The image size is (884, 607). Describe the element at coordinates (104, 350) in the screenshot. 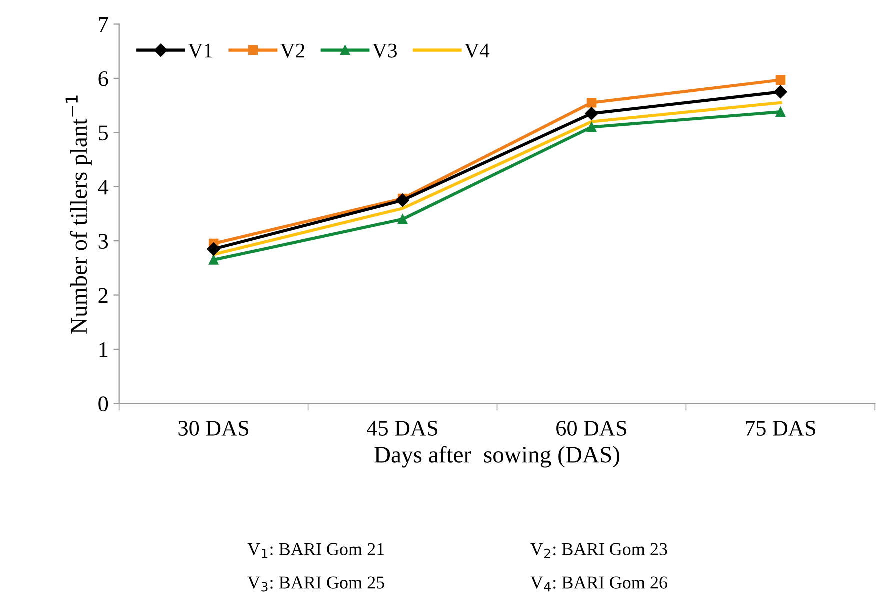

I see `y-tick-label: 1` at that location.